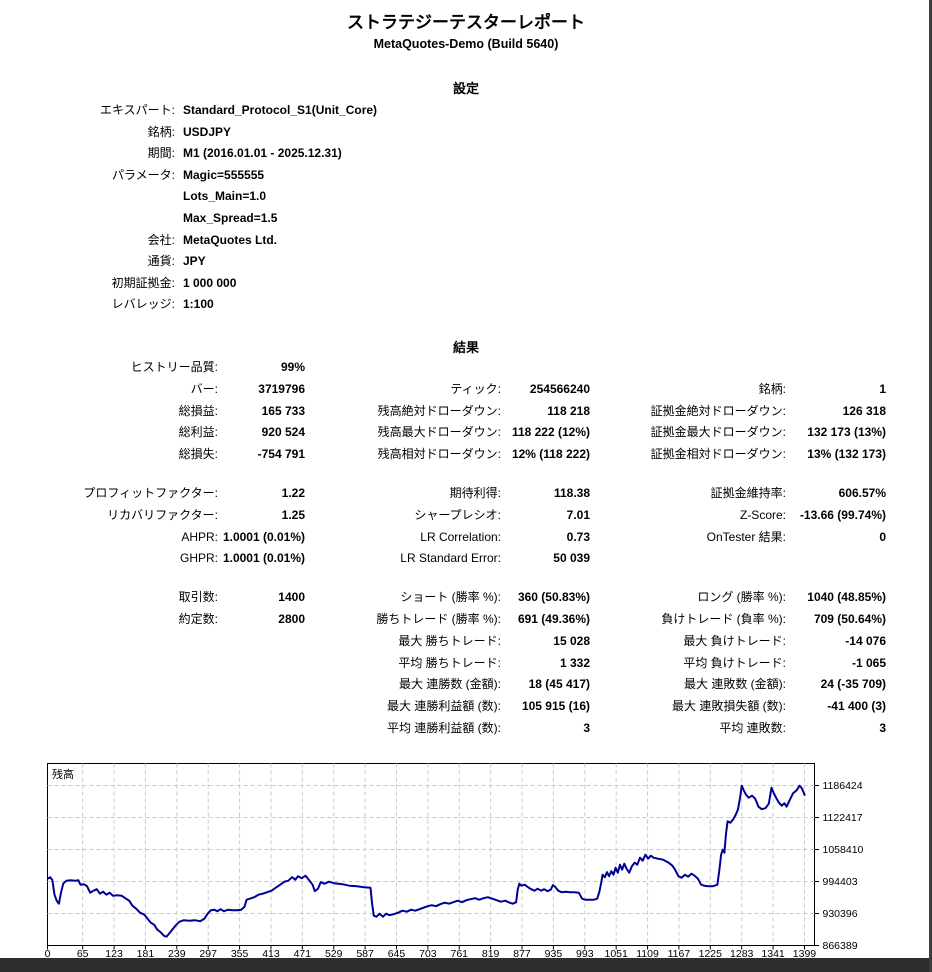 The height and width of the screenshot is (972, 932). What do you see at coordinates (466, 729) in the screenshot?
I see `results-row: 平均 連勝利益額 (数): 3 平均 連敗数: 3` at bounding box center [466, 729].